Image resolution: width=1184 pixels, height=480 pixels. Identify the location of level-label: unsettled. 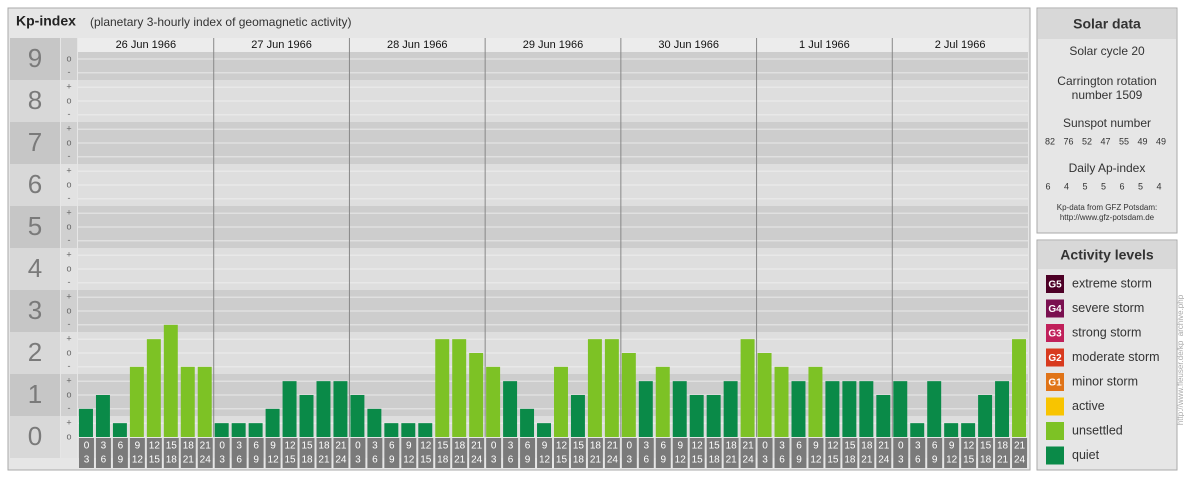
(1097, 430).